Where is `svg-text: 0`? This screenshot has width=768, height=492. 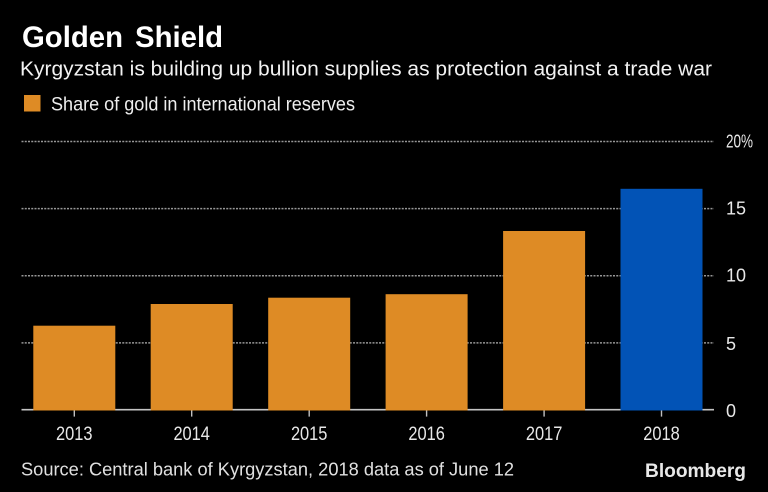 svg-text: 0 is located at coordinates (731, 411).